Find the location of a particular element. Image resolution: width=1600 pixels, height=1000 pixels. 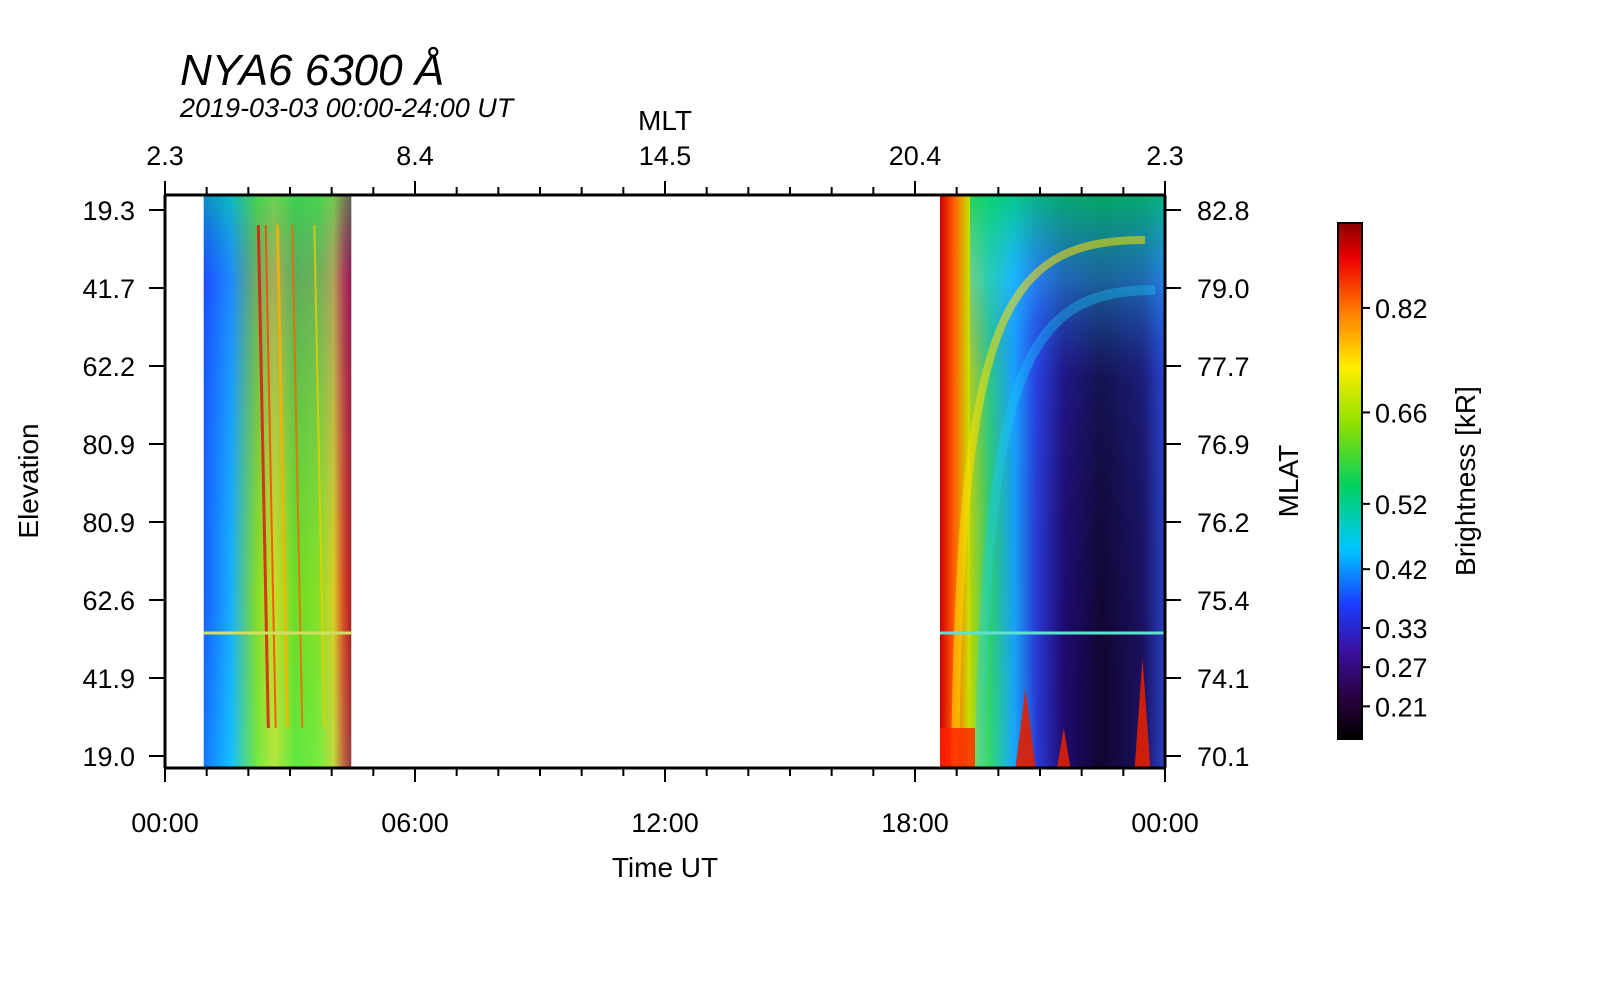

elevation-tick-label: 19.3 is located at coordinates (108, 211).